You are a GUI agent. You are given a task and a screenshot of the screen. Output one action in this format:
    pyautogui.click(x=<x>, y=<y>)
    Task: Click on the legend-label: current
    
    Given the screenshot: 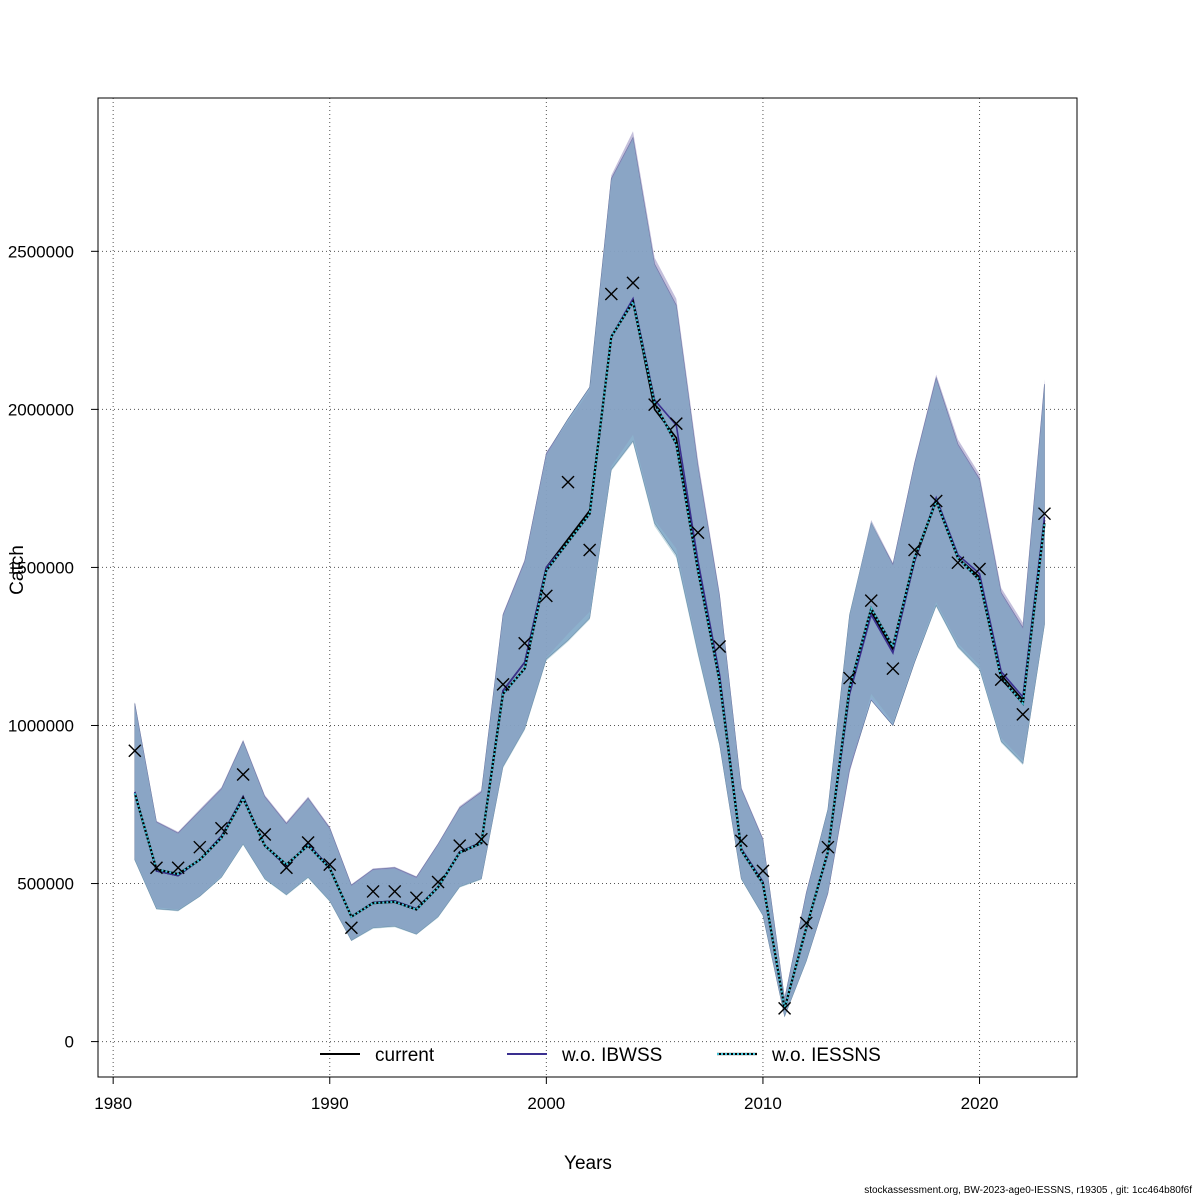 What is the action you would take?
    pyautogui.click(x=405, y=1055)
    